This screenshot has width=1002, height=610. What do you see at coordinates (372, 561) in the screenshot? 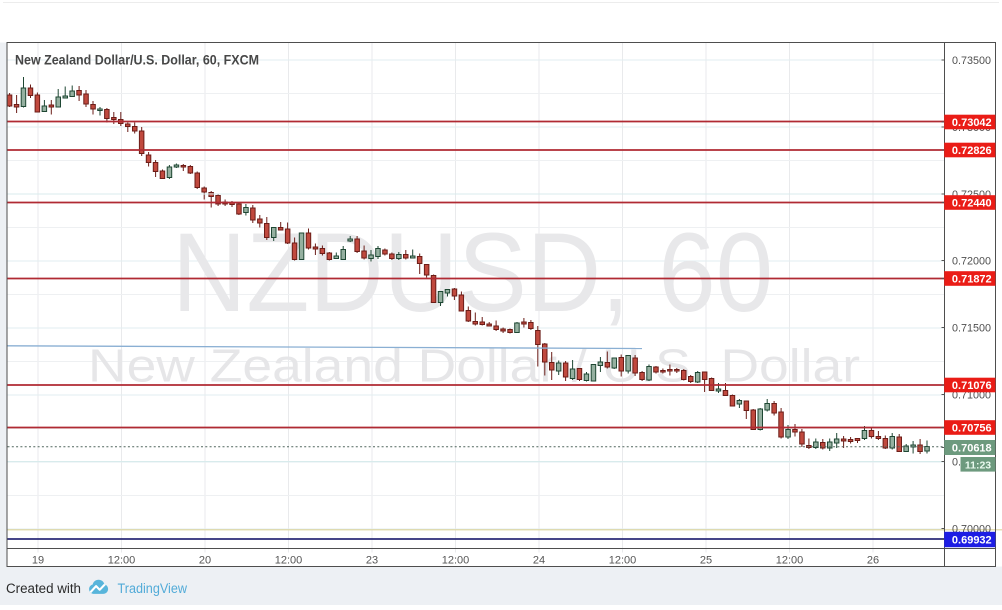
I see `svg-text: 23` at bounding box center [372, 561].